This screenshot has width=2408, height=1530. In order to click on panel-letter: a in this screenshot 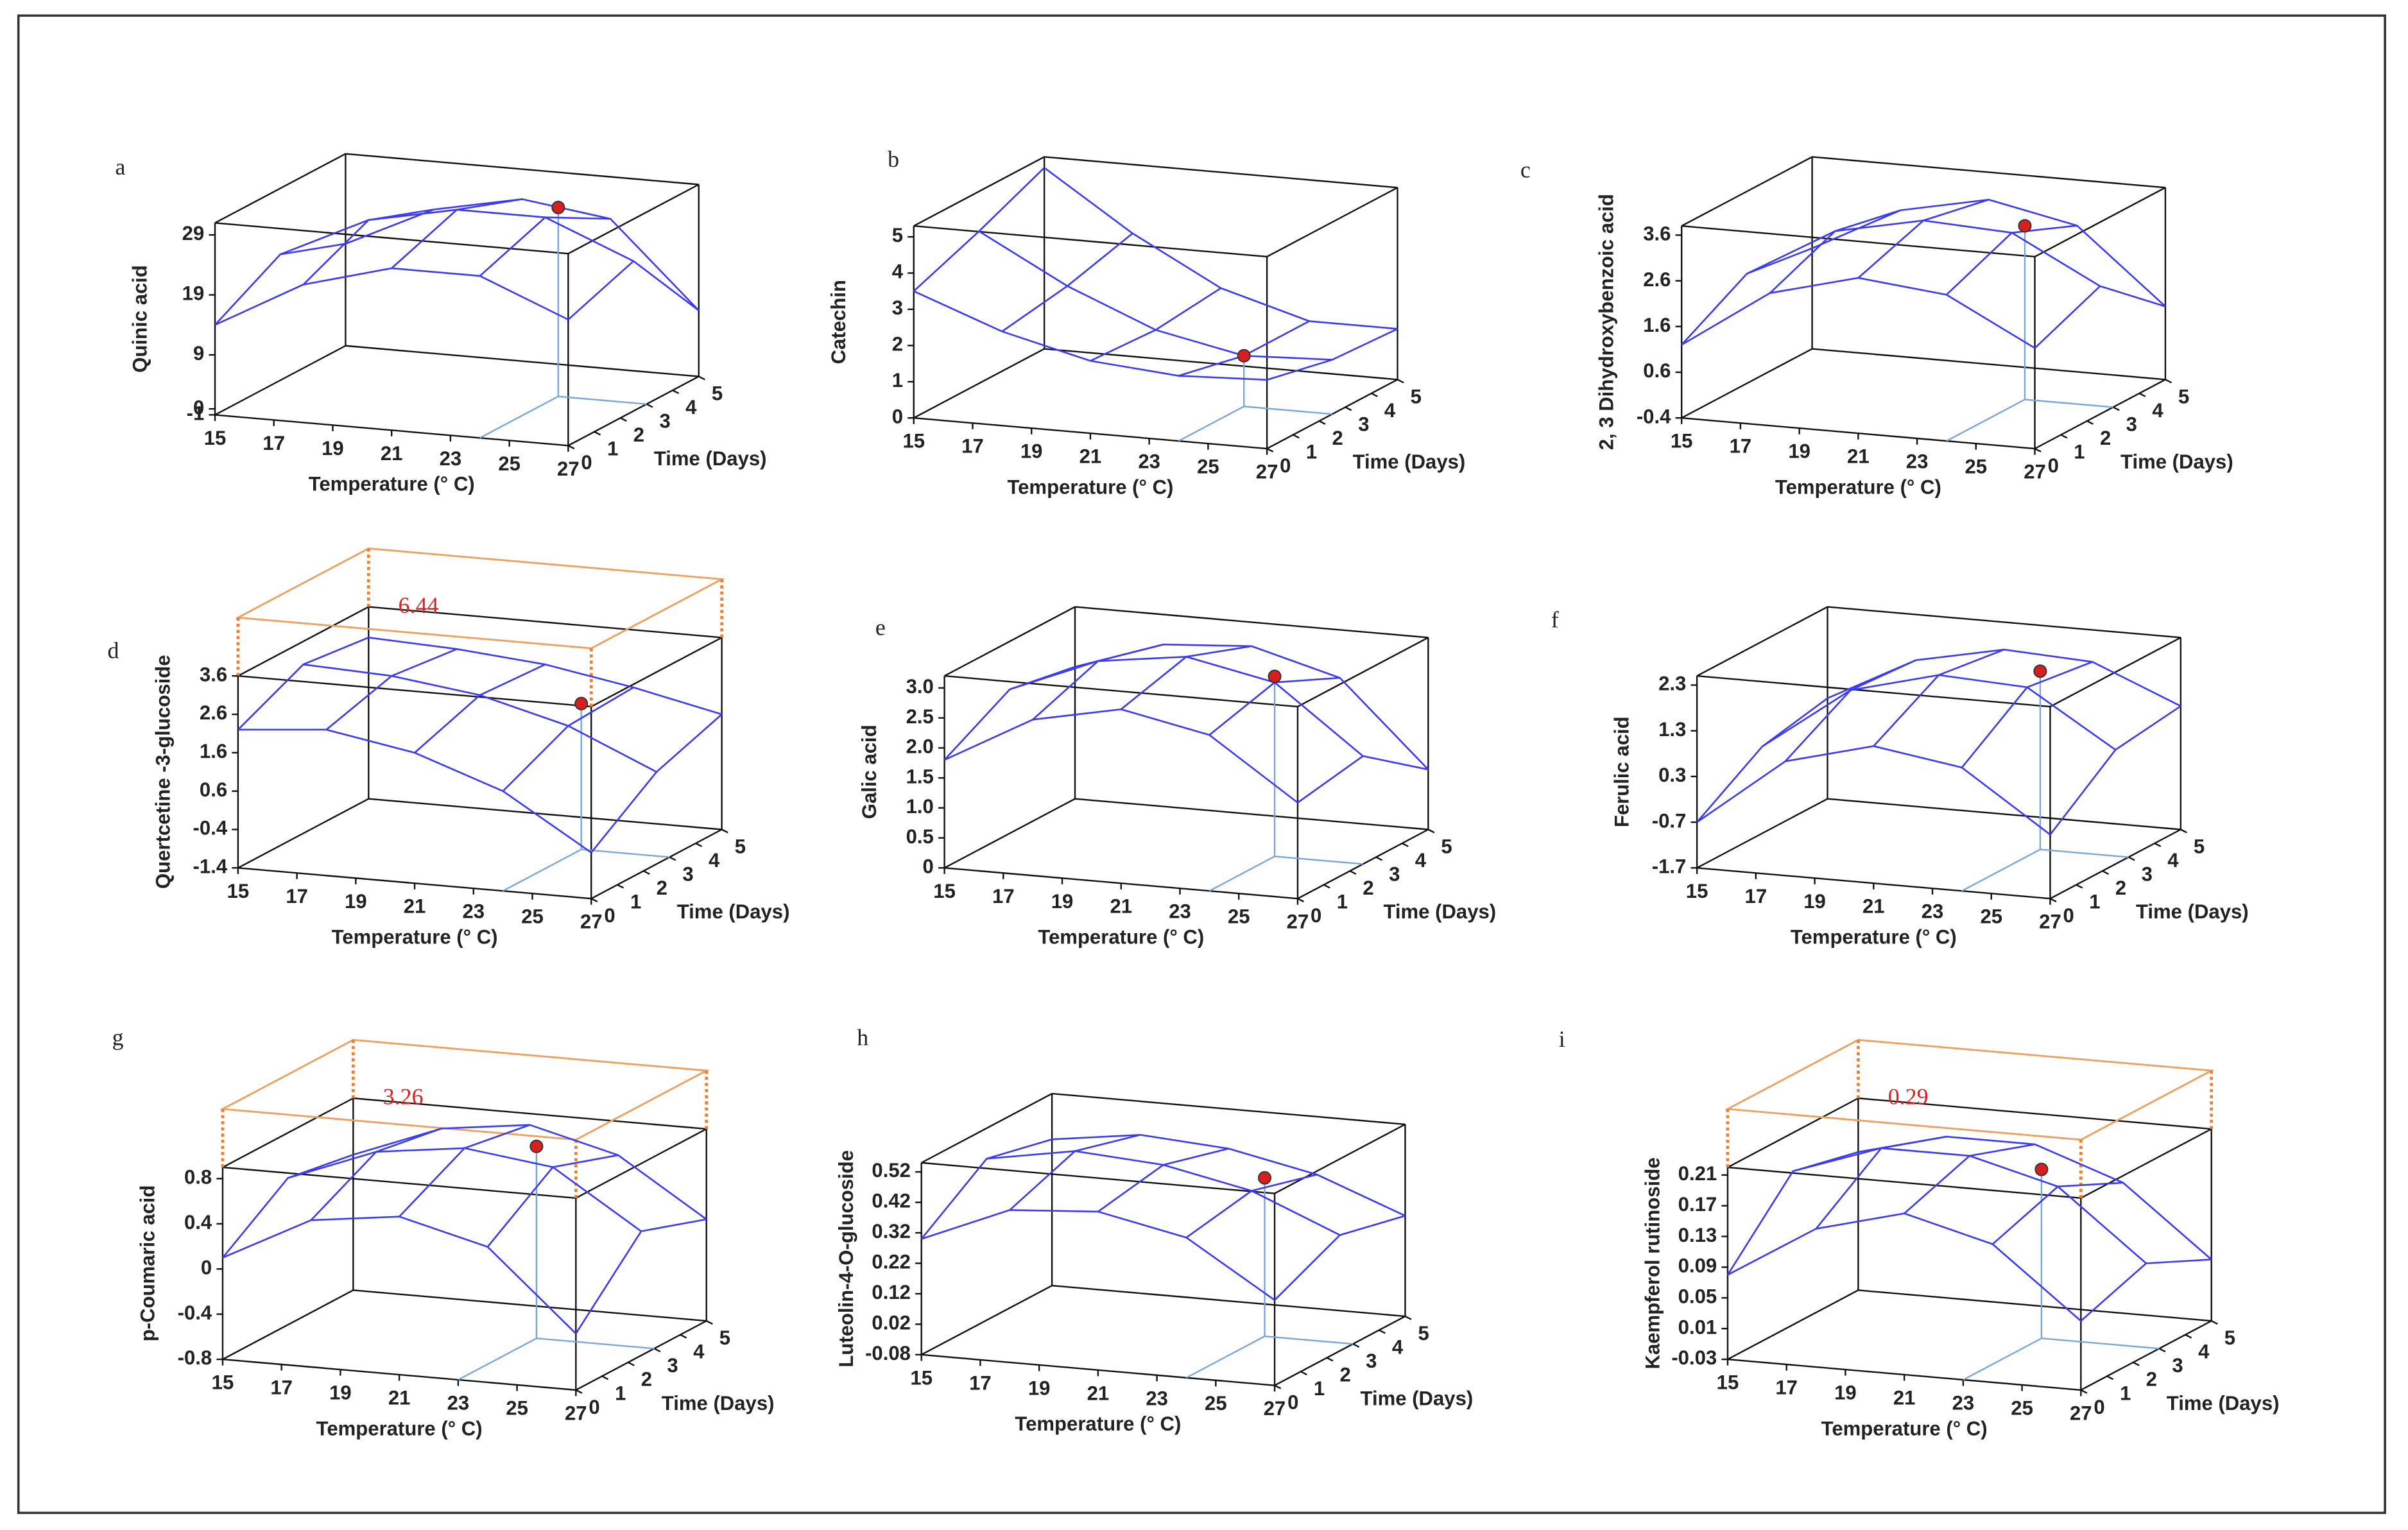, I will do `click(120, 167)`.